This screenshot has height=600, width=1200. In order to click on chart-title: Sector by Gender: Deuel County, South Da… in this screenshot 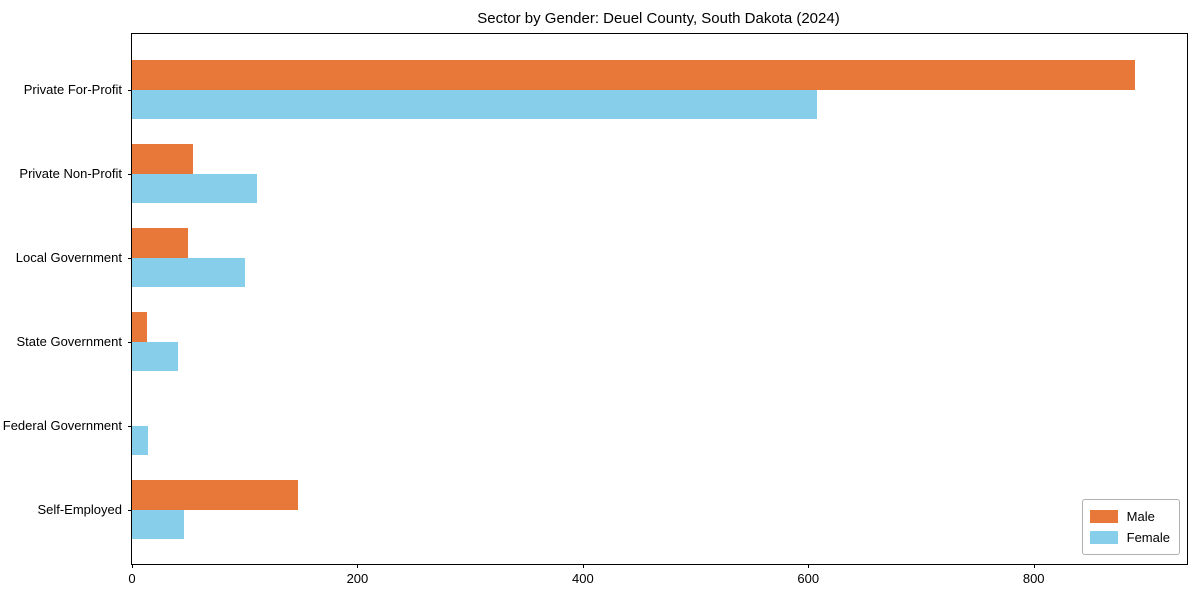, I will do `click(658, 18)`.